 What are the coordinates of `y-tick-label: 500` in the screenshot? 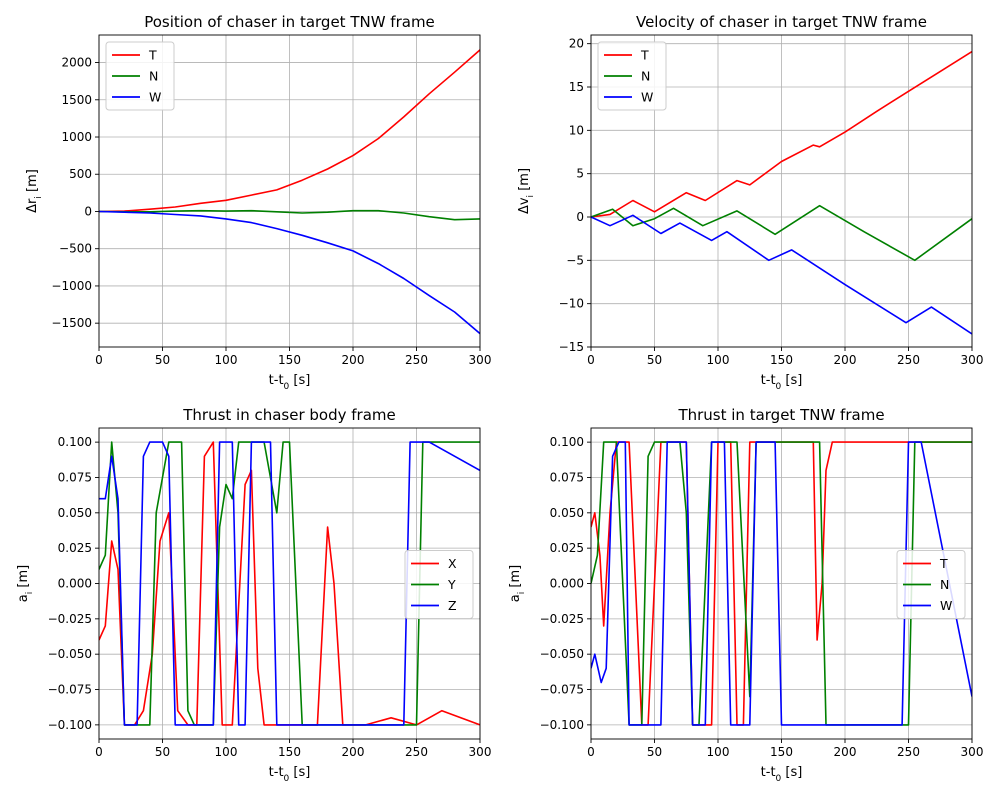 It's located at (80, 174).